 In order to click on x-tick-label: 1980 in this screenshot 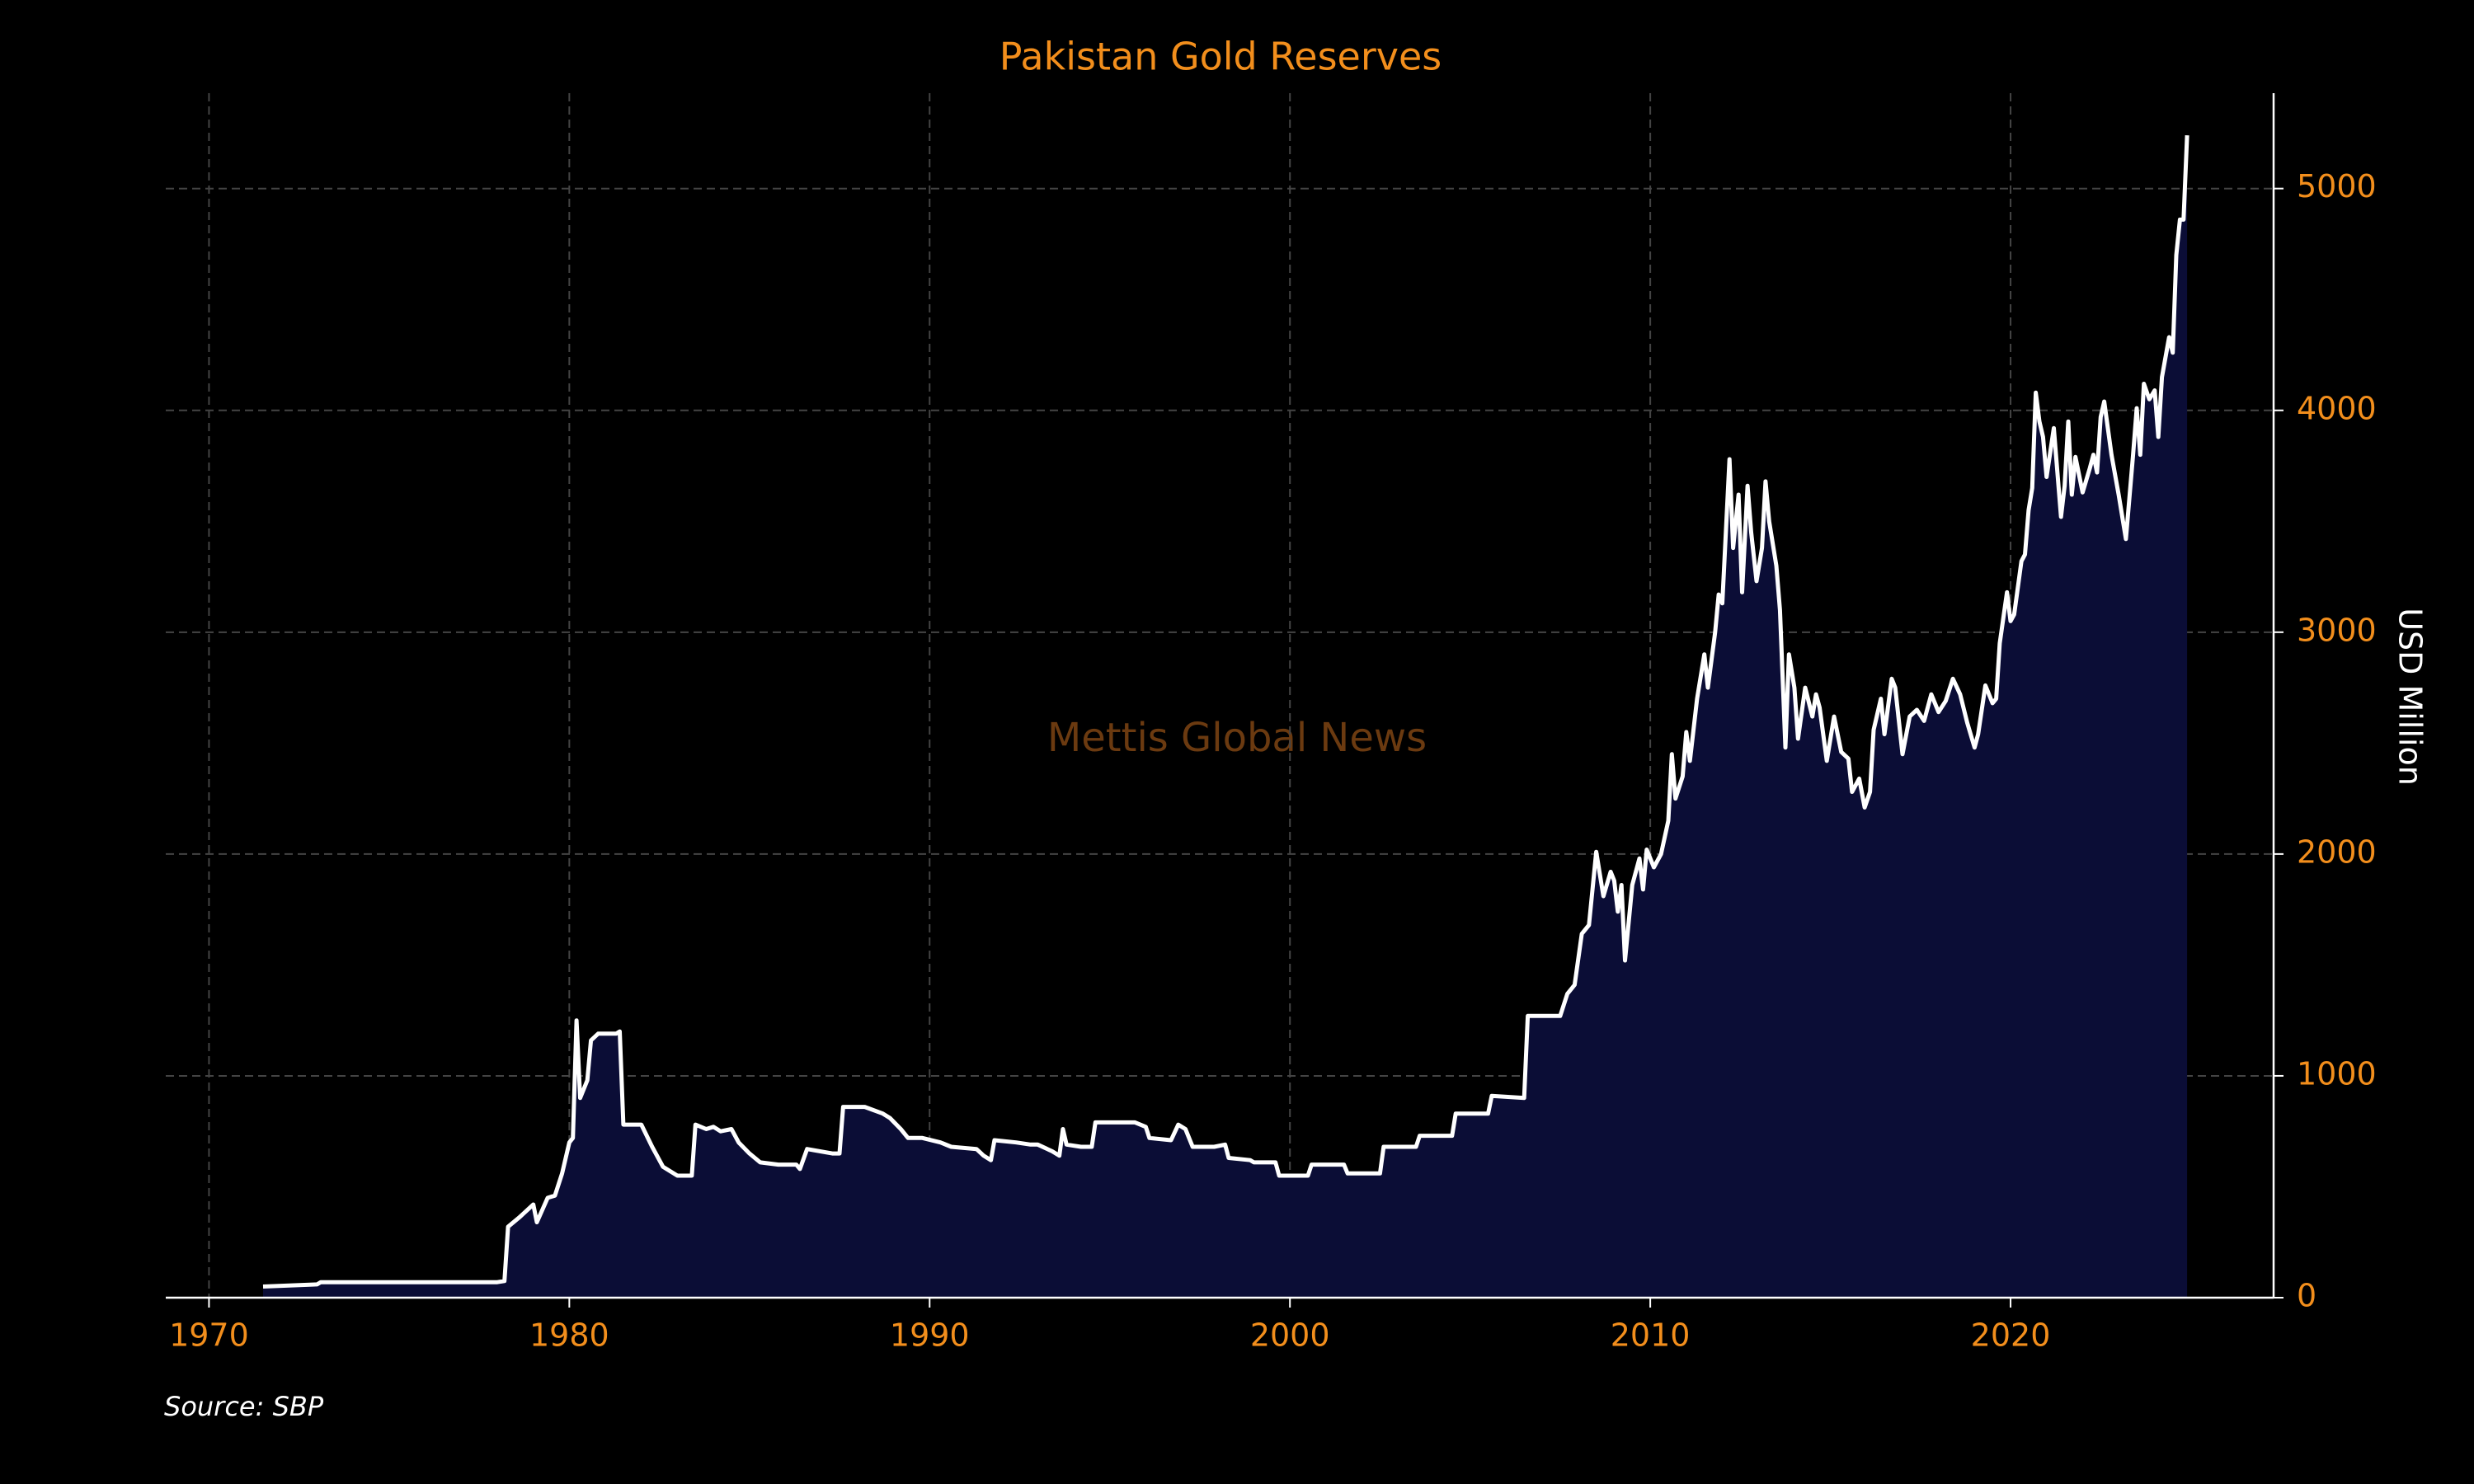, I will do `click(569, 1335)`.